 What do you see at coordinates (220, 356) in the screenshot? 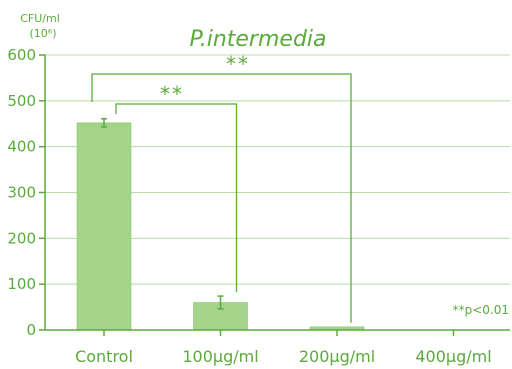
I see `x-tick-label: 100μg/ml` at bounding box center [220, 356].